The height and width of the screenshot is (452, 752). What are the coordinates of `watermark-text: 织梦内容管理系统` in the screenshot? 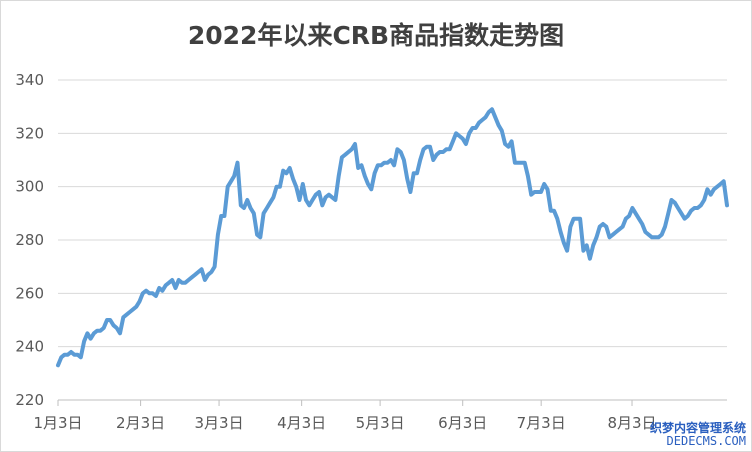 It's located at (697, 428).